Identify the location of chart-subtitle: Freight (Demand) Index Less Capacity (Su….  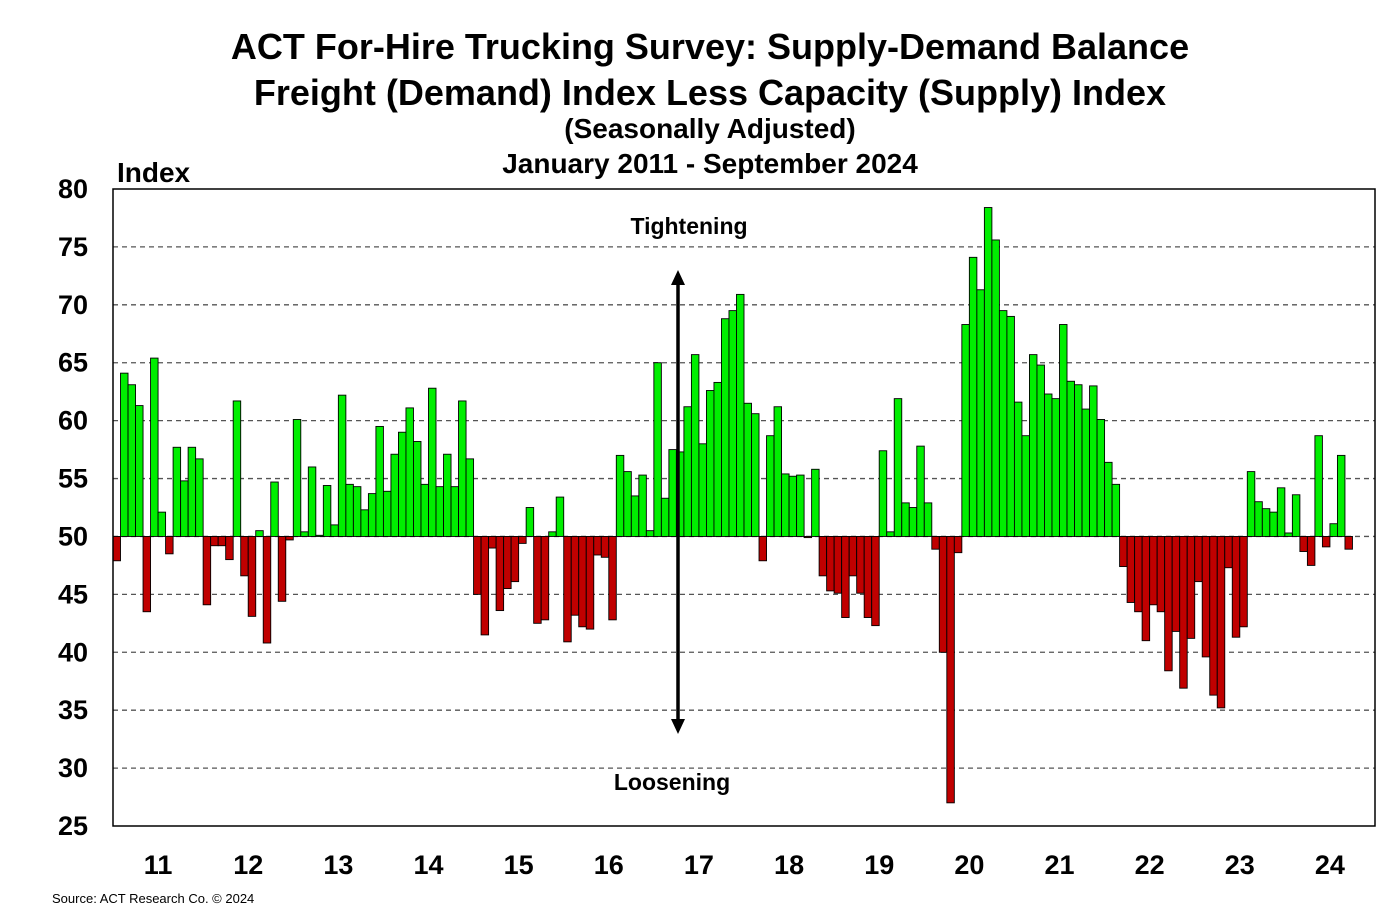
(710, 92).